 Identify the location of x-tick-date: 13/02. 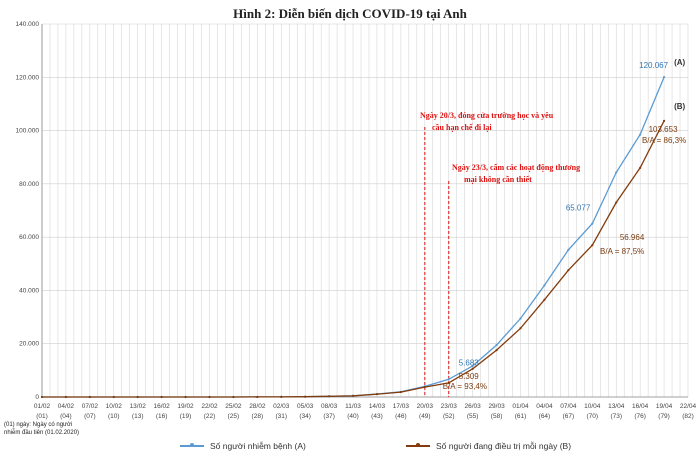
(138, 406).